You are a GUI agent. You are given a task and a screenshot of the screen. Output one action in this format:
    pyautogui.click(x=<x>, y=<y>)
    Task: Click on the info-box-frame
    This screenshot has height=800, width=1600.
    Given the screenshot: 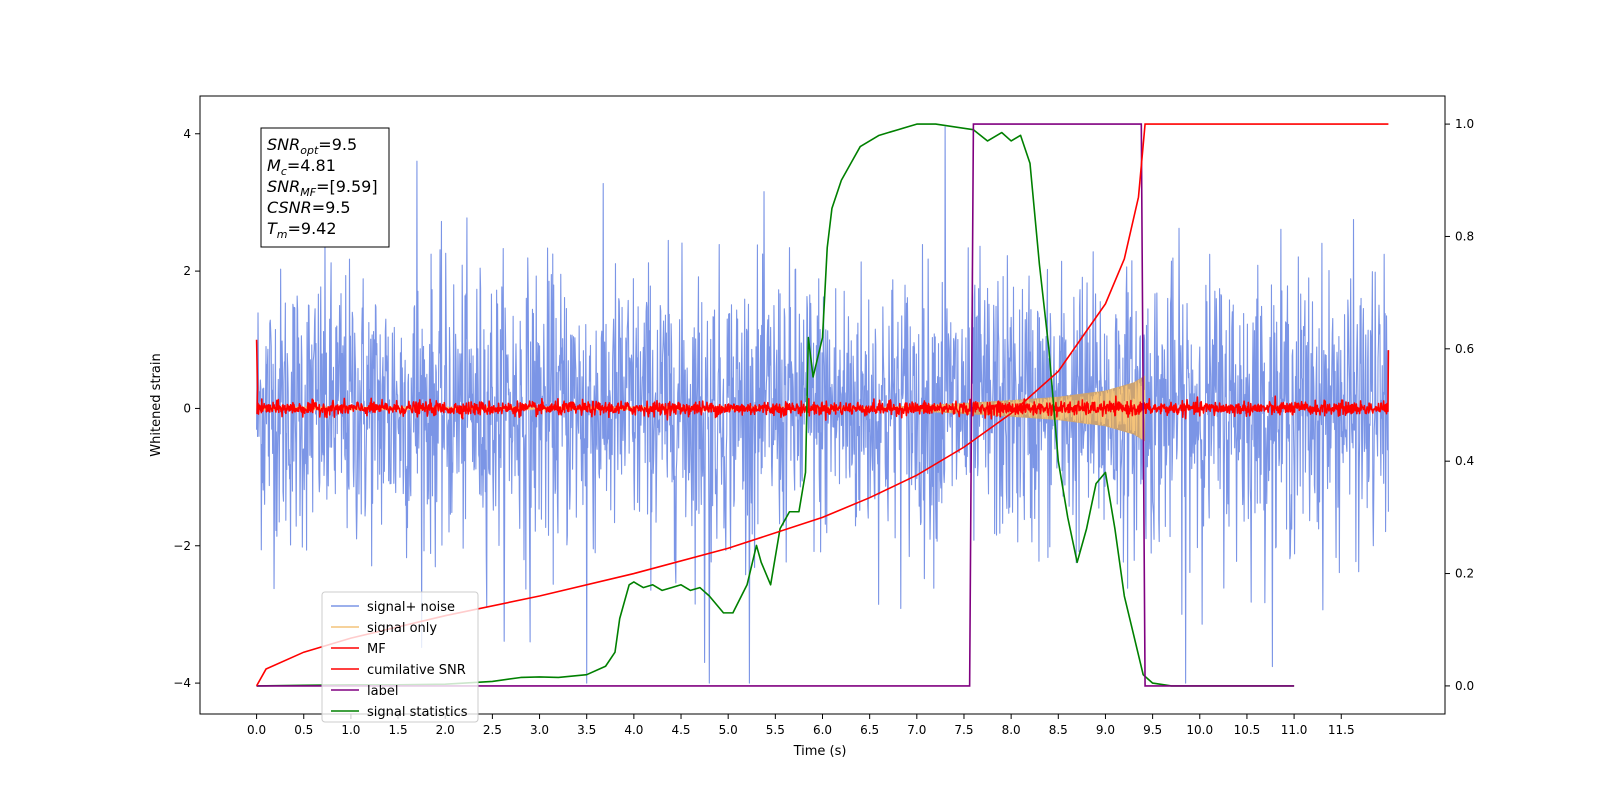 What is the action you would take?
    pyautogui.click(x=325, y=187)
    